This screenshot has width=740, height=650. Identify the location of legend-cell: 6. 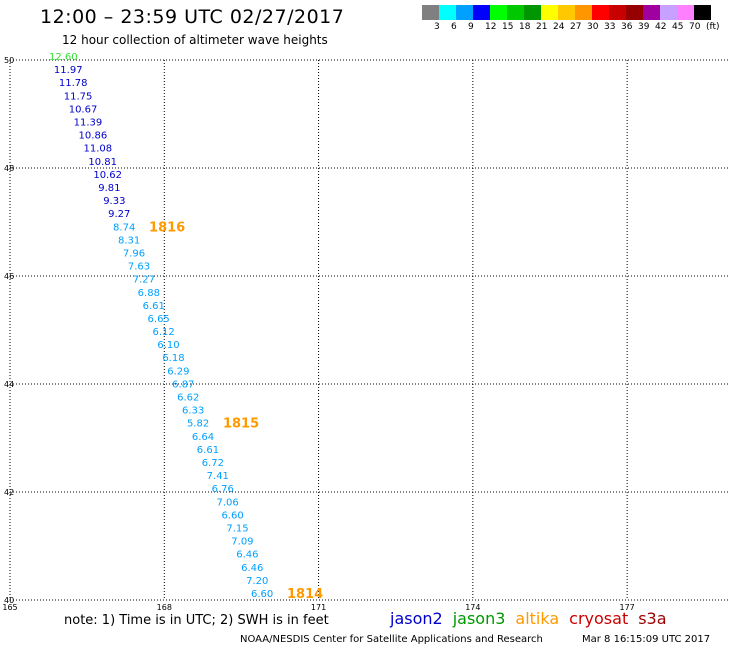
(448, 18).